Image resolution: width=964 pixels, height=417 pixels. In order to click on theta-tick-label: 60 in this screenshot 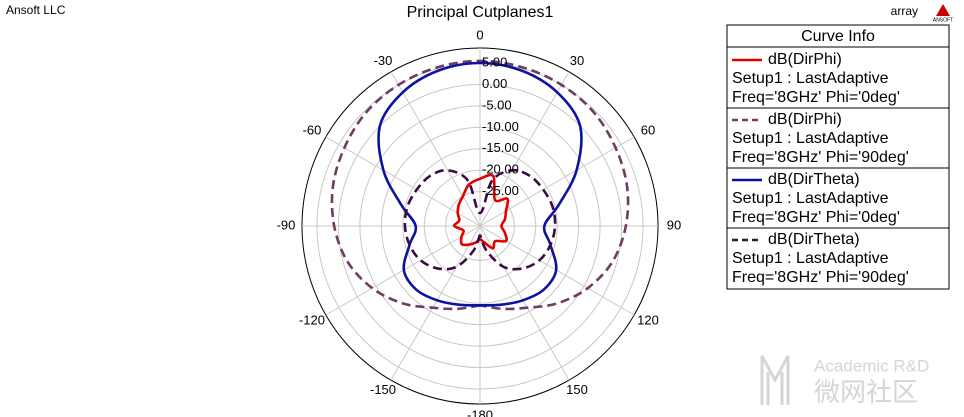, I will do `click(648, 129)`.